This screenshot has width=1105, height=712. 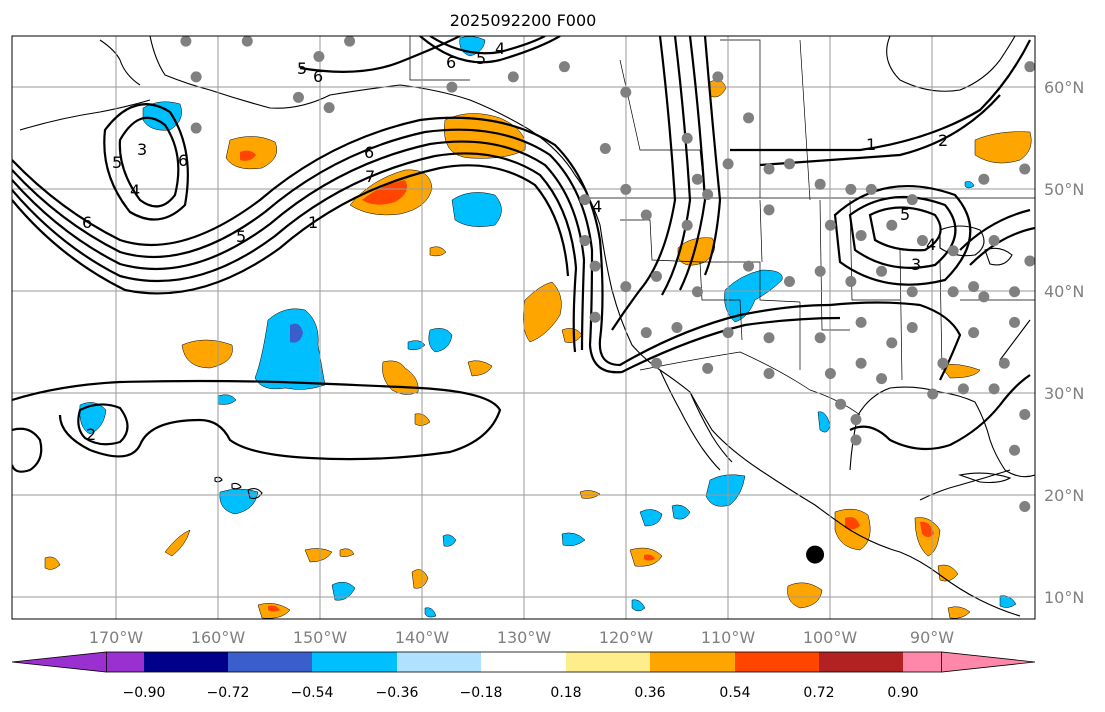 I want to click on contour-label: 4, so click(x=135, y=190).